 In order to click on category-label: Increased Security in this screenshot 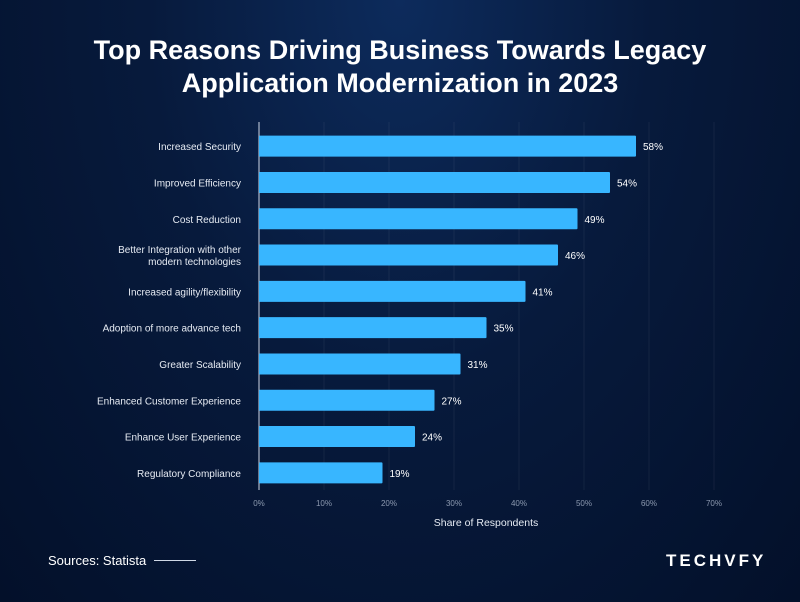, I will do `click(199, 147)`.